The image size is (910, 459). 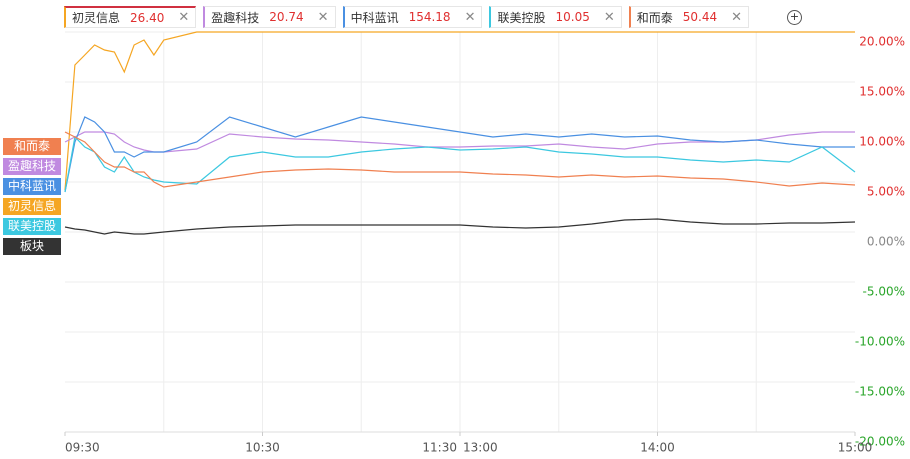 I want to click on y-tick-label: -10.00%, so click(x=880, y=342).